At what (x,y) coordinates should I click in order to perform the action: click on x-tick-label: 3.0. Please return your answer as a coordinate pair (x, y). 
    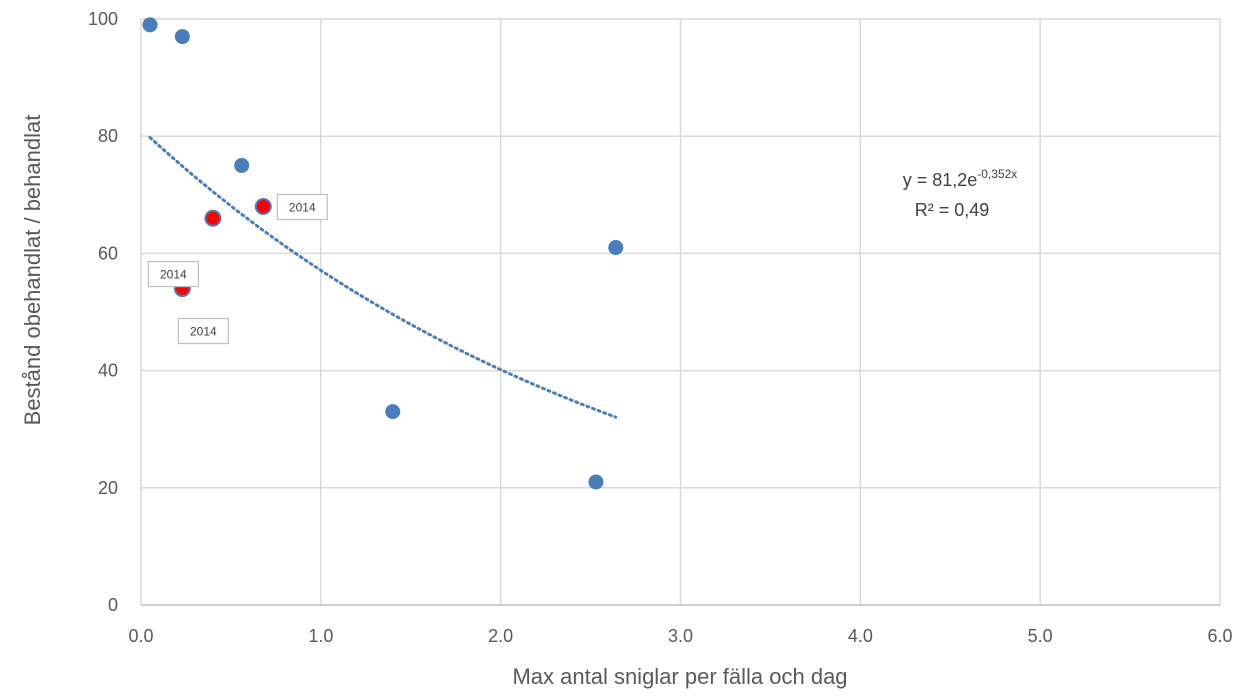
    Looking at the image, I should click on (680, 636).